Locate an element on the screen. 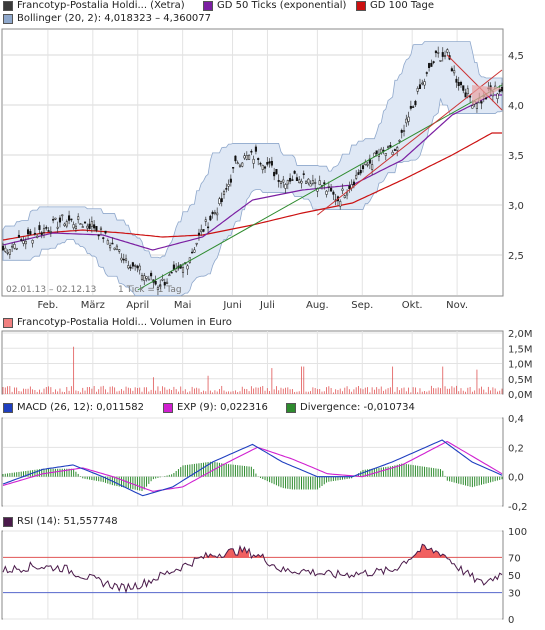  overbought-area is located at coordinates (429, 551).